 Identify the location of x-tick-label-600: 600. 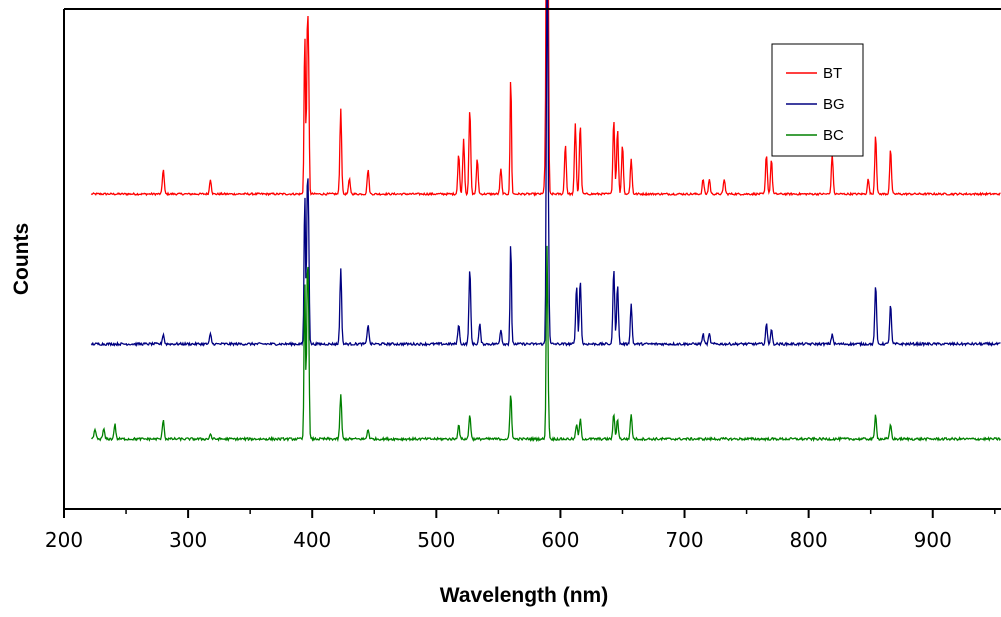
(560, 540).